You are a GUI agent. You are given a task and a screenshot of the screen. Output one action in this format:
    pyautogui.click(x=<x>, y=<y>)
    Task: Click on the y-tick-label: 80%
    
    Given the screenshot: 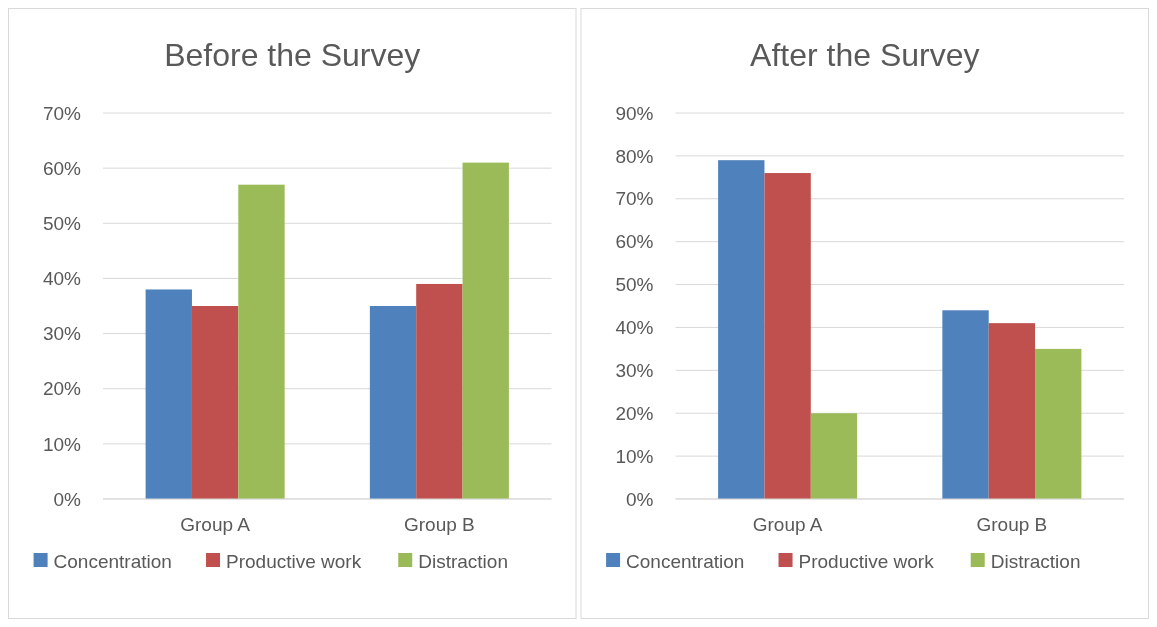 What is the action you would take?
    pyautogui.click(x=634, y=156)
    